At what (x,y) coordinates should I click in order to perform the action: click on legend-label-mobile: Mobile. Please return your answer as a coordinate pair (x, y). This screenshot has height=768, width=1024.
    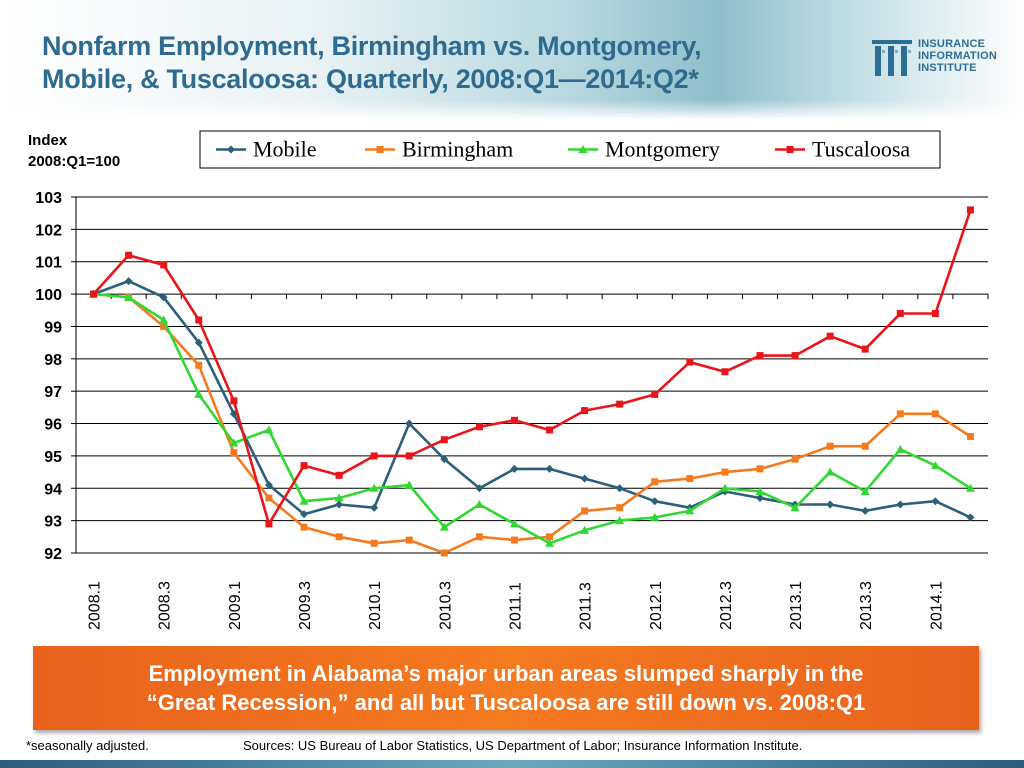
    Looking at the image, I should click on (285, 149).